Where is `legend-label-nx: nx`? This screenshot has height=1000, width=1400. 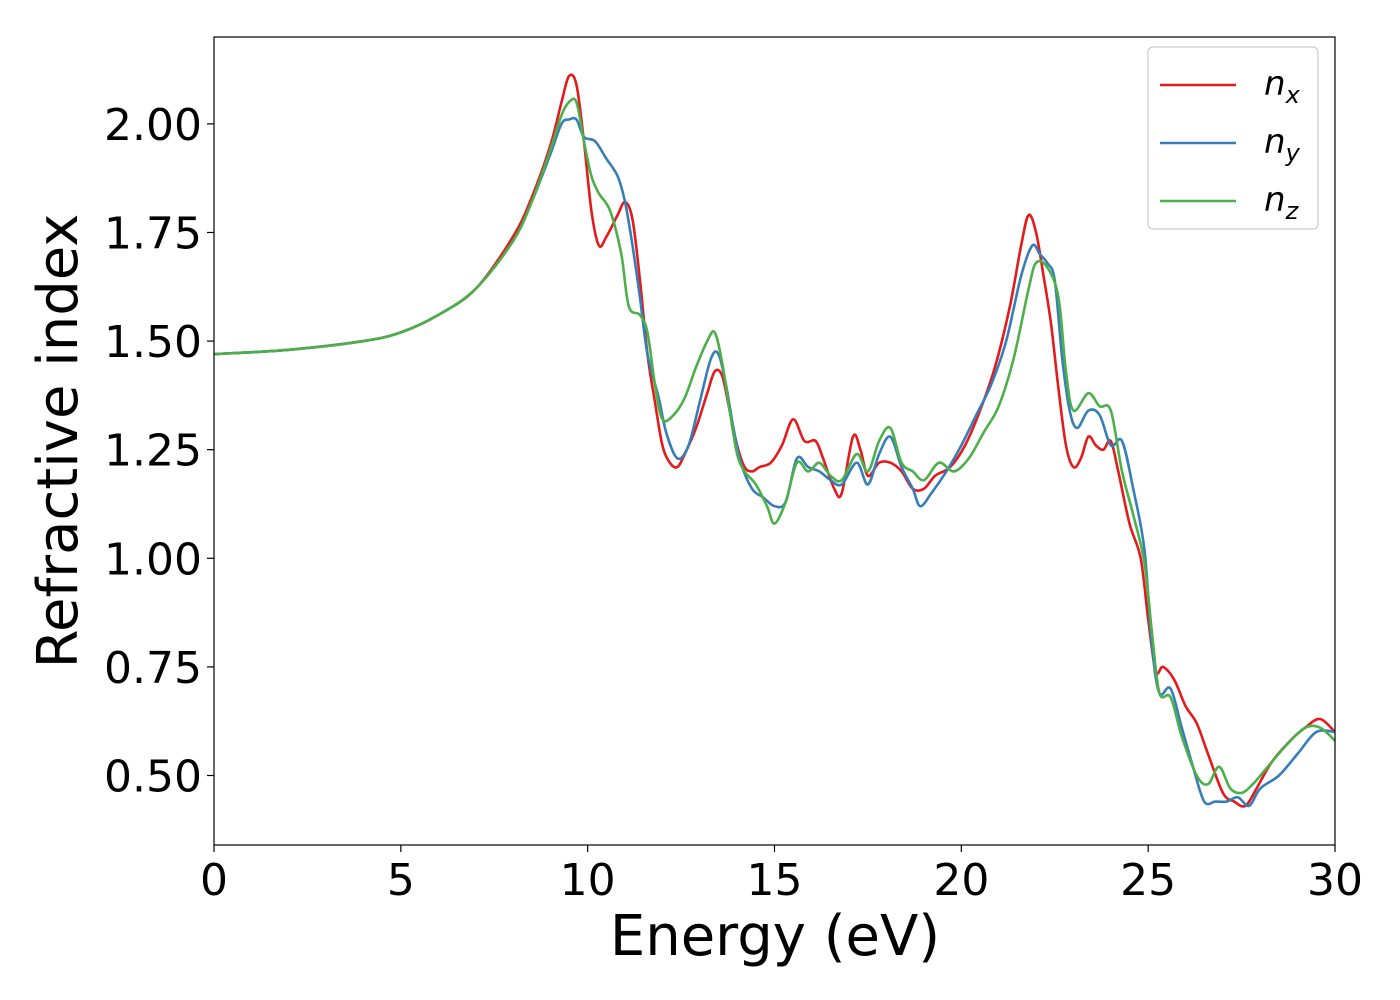
legend-label-nx: nx is located at coordinates (1282, 86).